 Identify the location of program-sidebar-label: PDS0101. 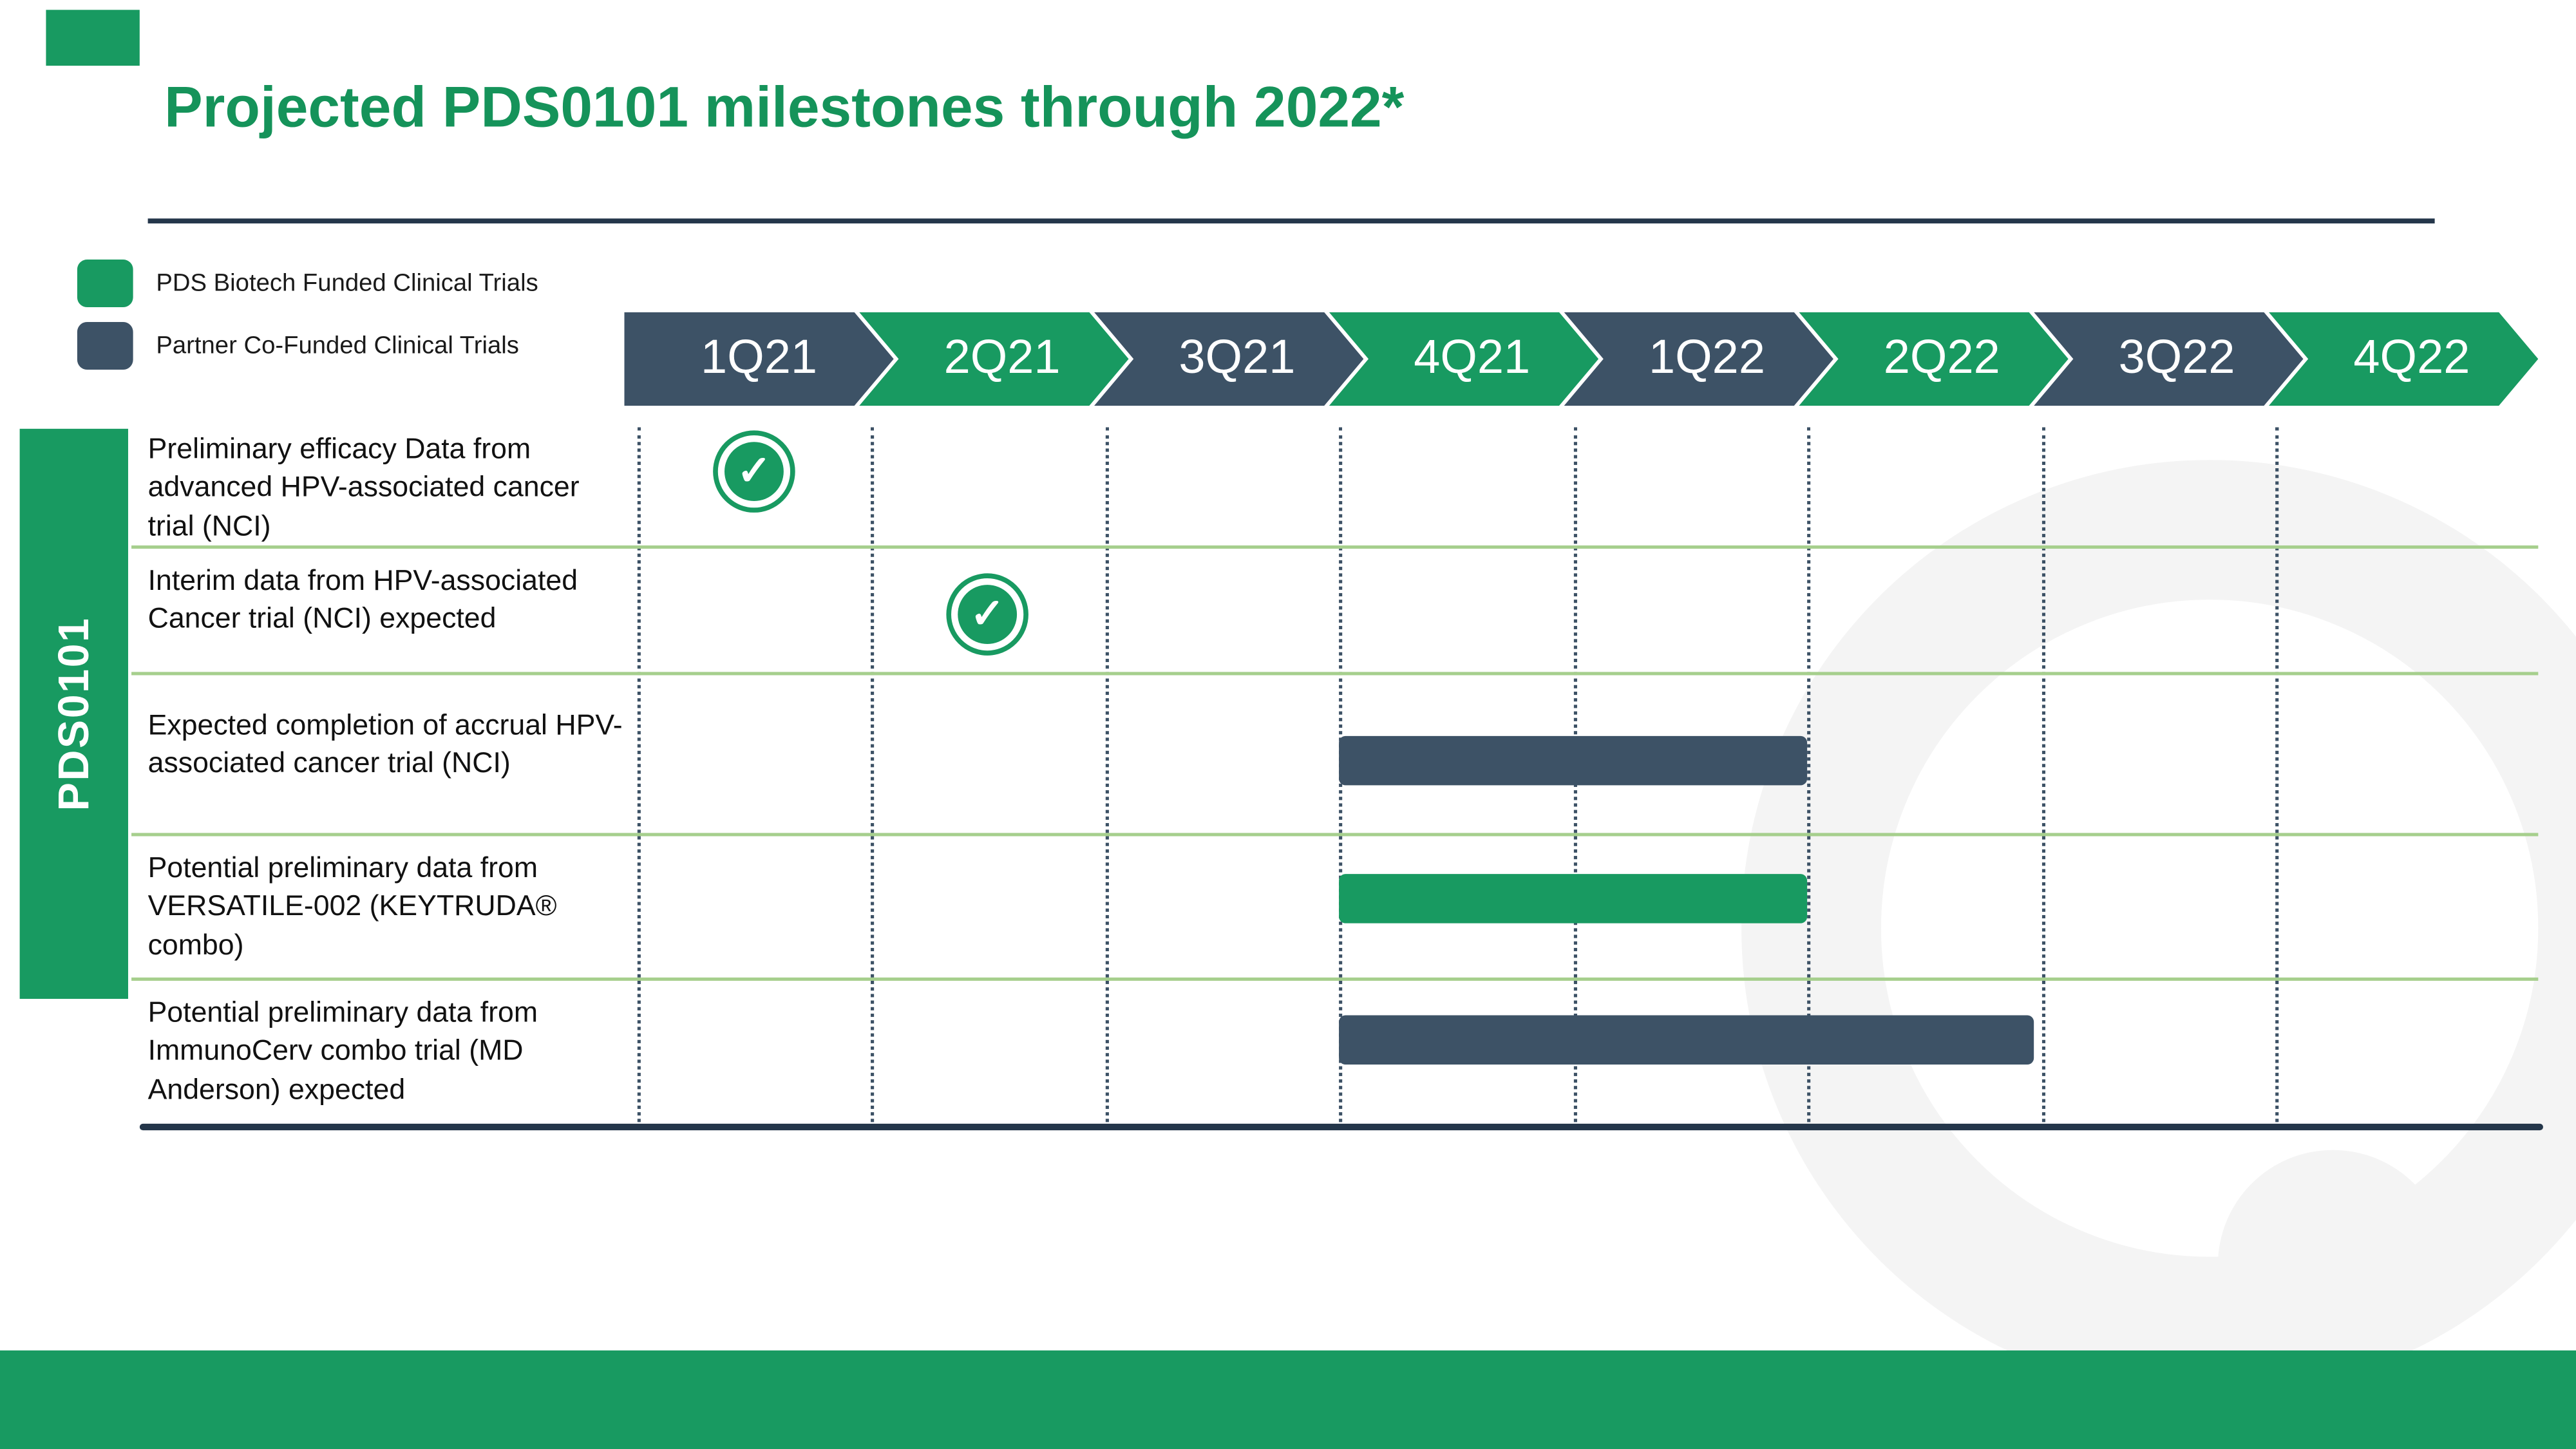
(73, 714).